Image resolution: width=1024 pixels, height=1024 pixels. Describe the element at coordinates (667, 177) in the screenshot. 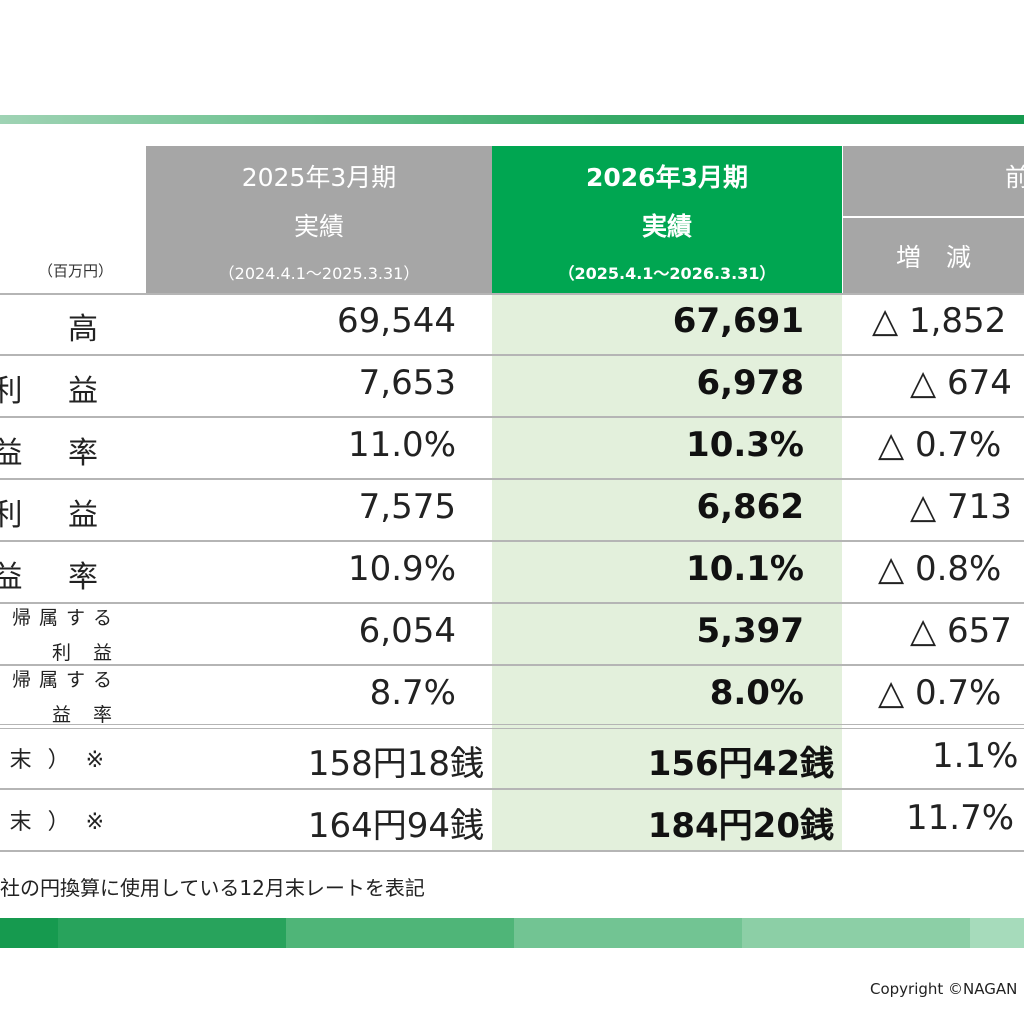

I see `header-curr-title: 2026年3月期` at that location.